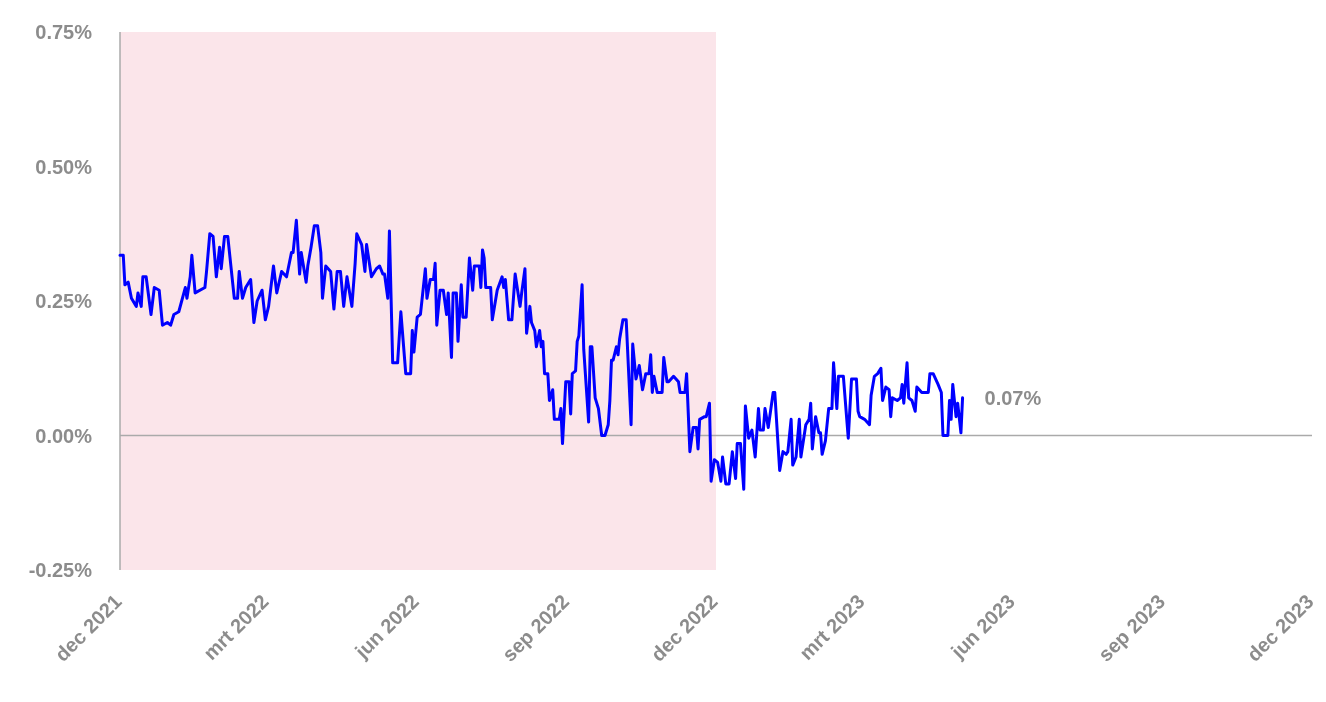 The image size is (1326, 702). I want to click on y-tick-label: 0.25%, so click(64, 301).